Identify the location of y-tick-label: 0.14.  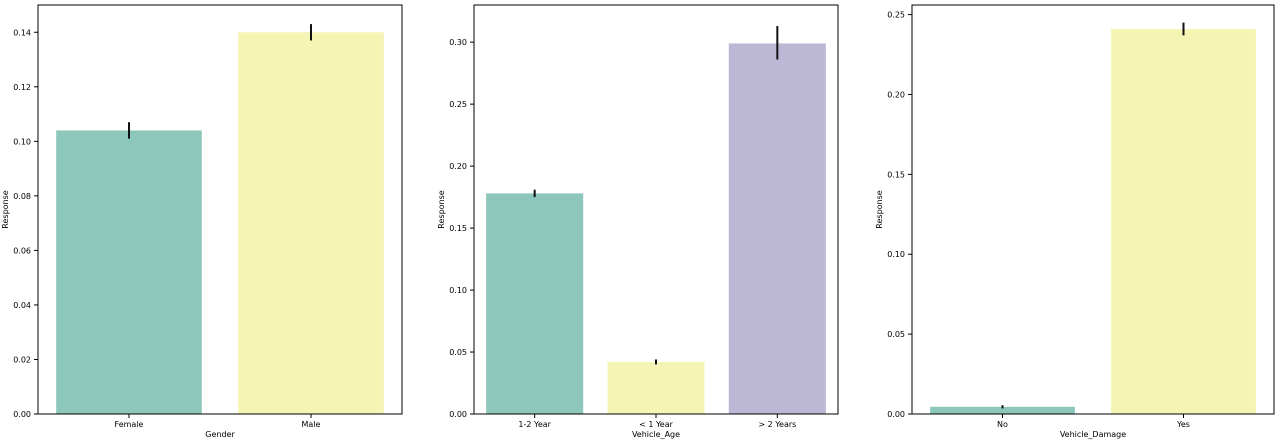
(22, 32).